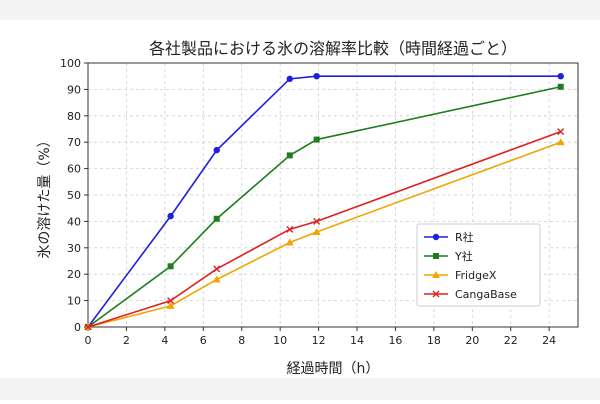 This screenshot has height=404, width=600. Describe the element at coordinates (333, 369) in the screenshot. I see `x-axis-label: 経過時間（h）` at that location.